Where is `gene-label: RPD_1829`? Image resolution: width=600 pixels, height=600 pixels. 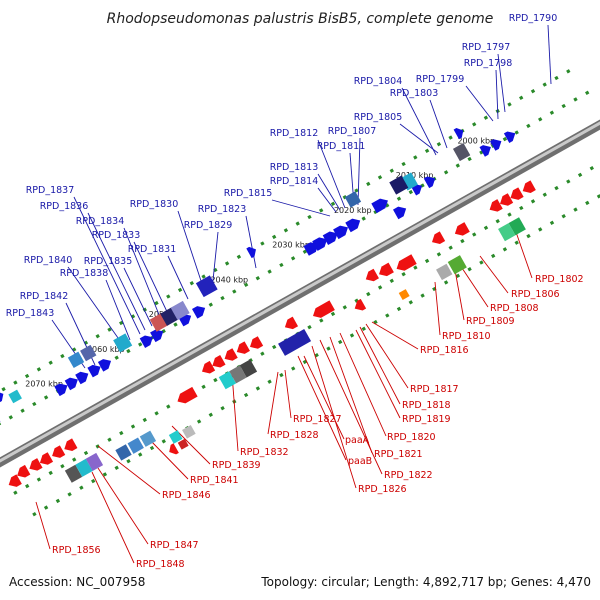
gene-label: RPD_1829 is located at coordinates (208, 225).